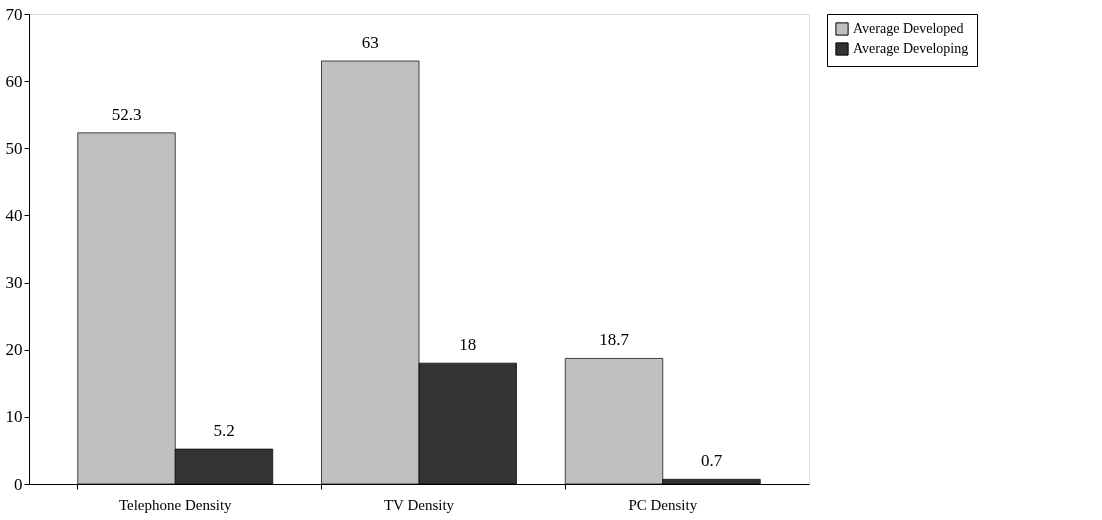 The width and height of the screenshot is (1102, 520). Describe the element at coordinates (14, 148) in the screenshot. I see `y-tick-label: 50` at that location.